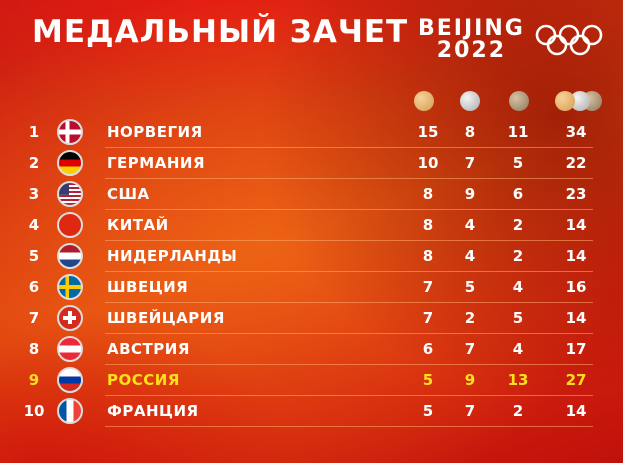 The image size is (623, 463). What do you see at coordinates (34, 225) in the screenshot?
I see `rank: 4` at bounding box center [34, 225].